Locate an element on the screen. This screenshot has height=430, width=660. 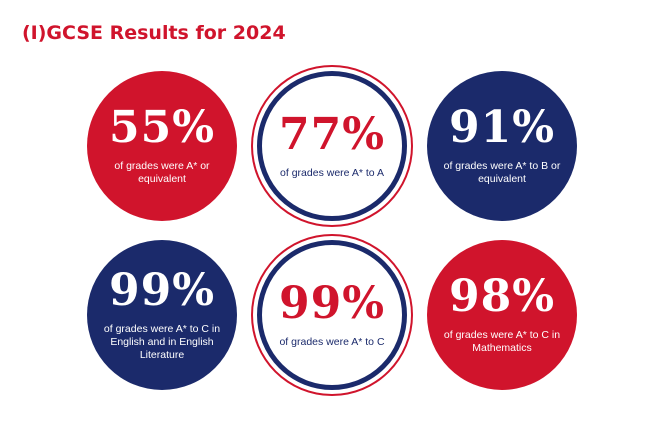
stat-description: of grades were A* to B or equivalent is located at coordinates (502, 172).